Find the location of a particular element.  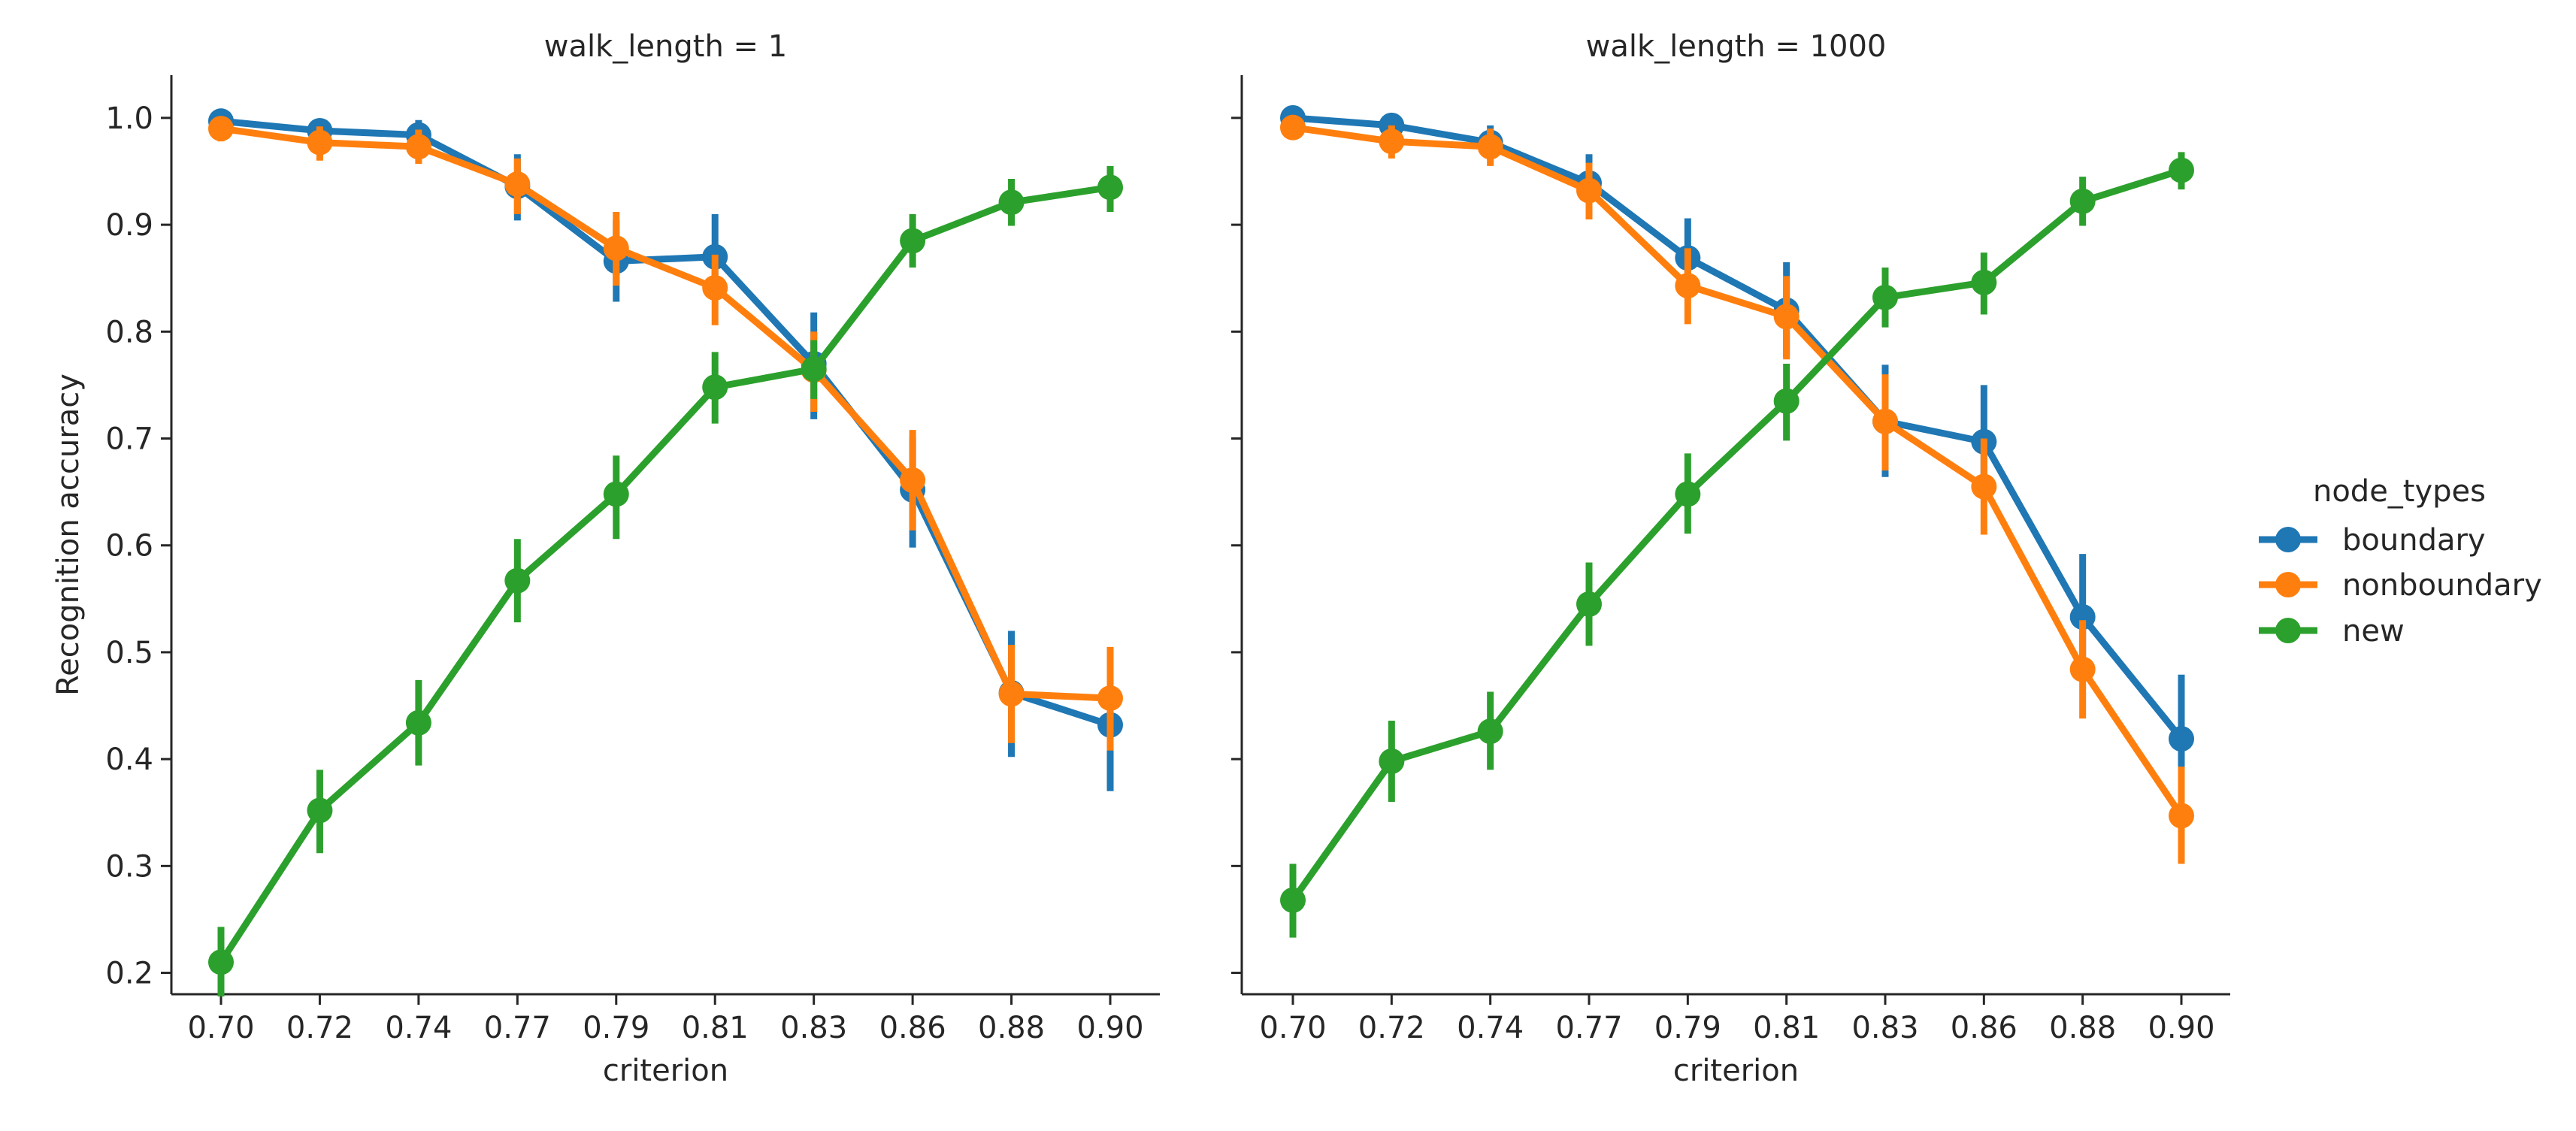

y-tick-label: 0.6 is located at coordinates (129, 546).